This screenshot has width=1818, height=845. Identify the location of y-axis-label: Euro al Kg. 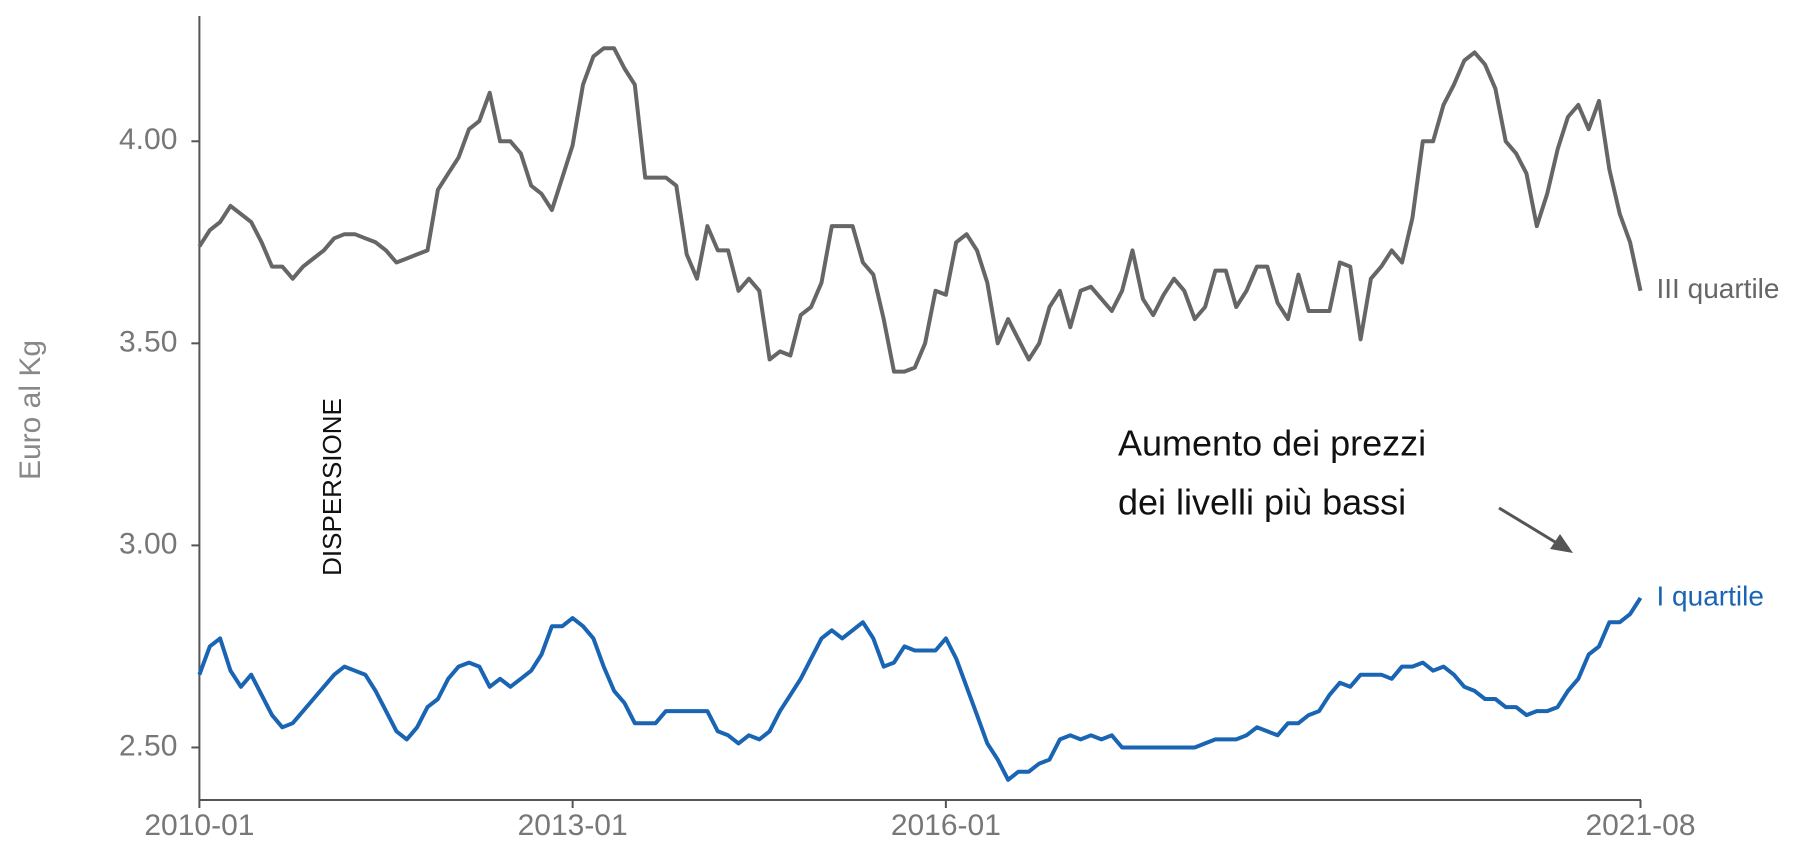
(30, 410).